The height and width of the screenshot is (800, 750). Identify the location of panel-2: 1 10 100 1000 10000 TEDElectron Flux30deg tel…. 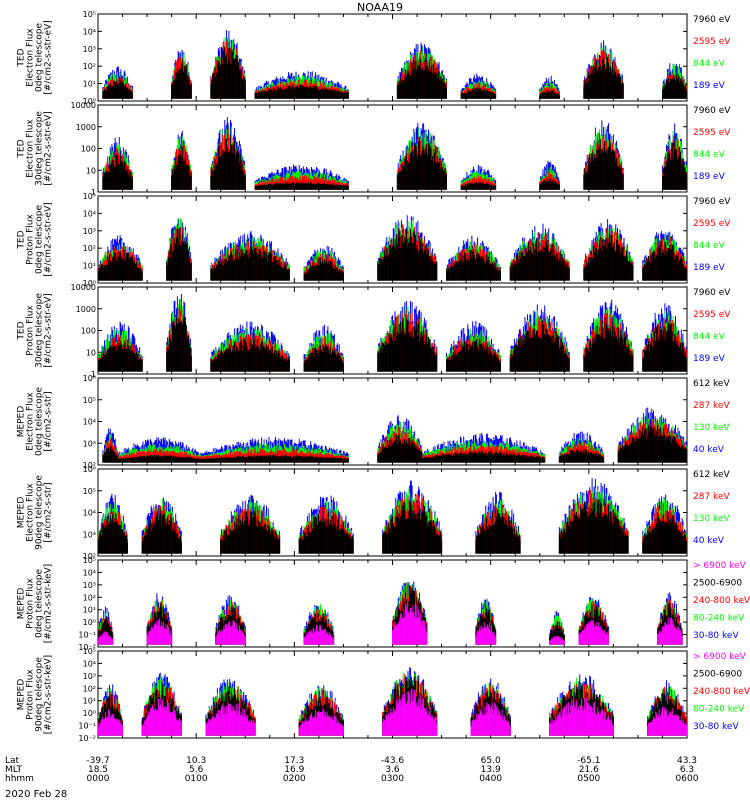
(374, 149).